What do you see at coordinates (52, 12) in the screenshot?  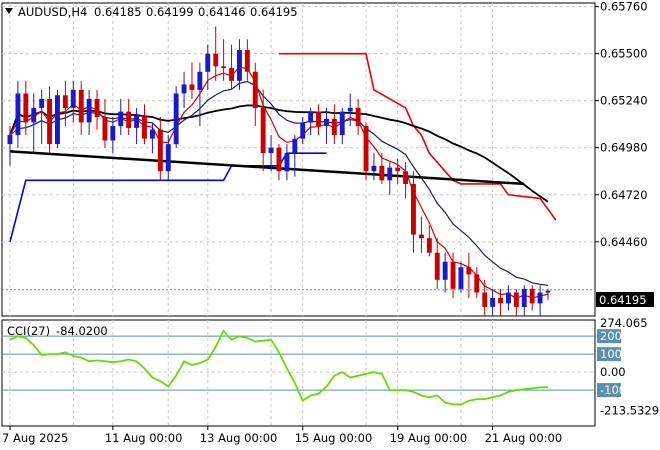 I see `symbol-title: AUDUSD,H4` at bounding box center [52, 12].